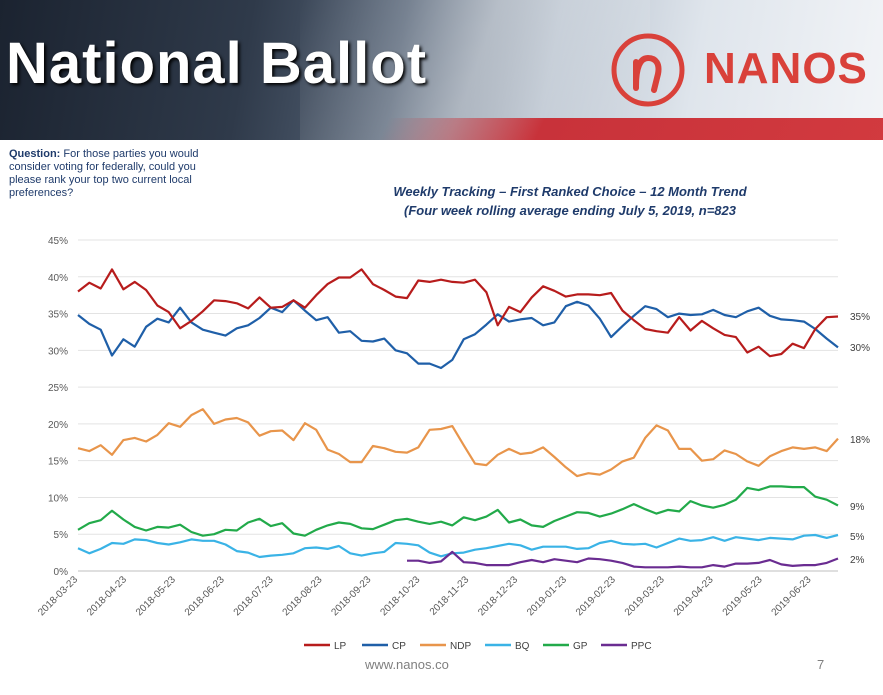 The width and height of the screenshot is (883, 695). I want to click on x-tick-label: 2018-07-23, so click(254, 596).